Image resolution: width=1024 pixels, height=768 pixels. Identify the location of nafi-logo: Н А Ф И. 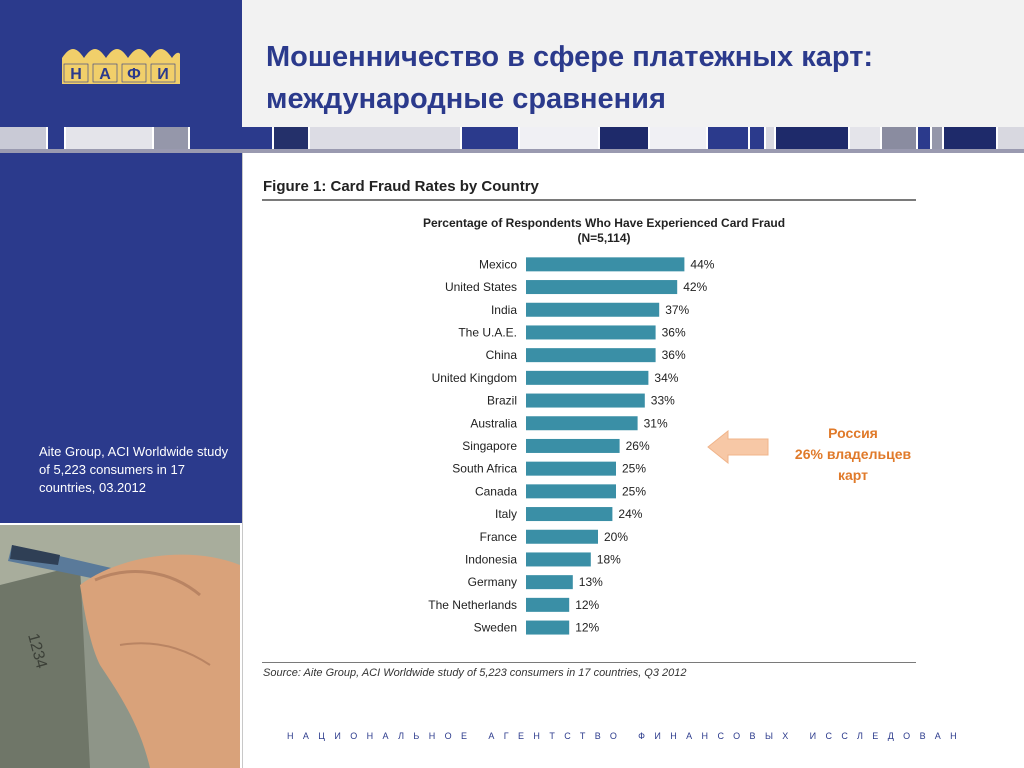
(121, 66).